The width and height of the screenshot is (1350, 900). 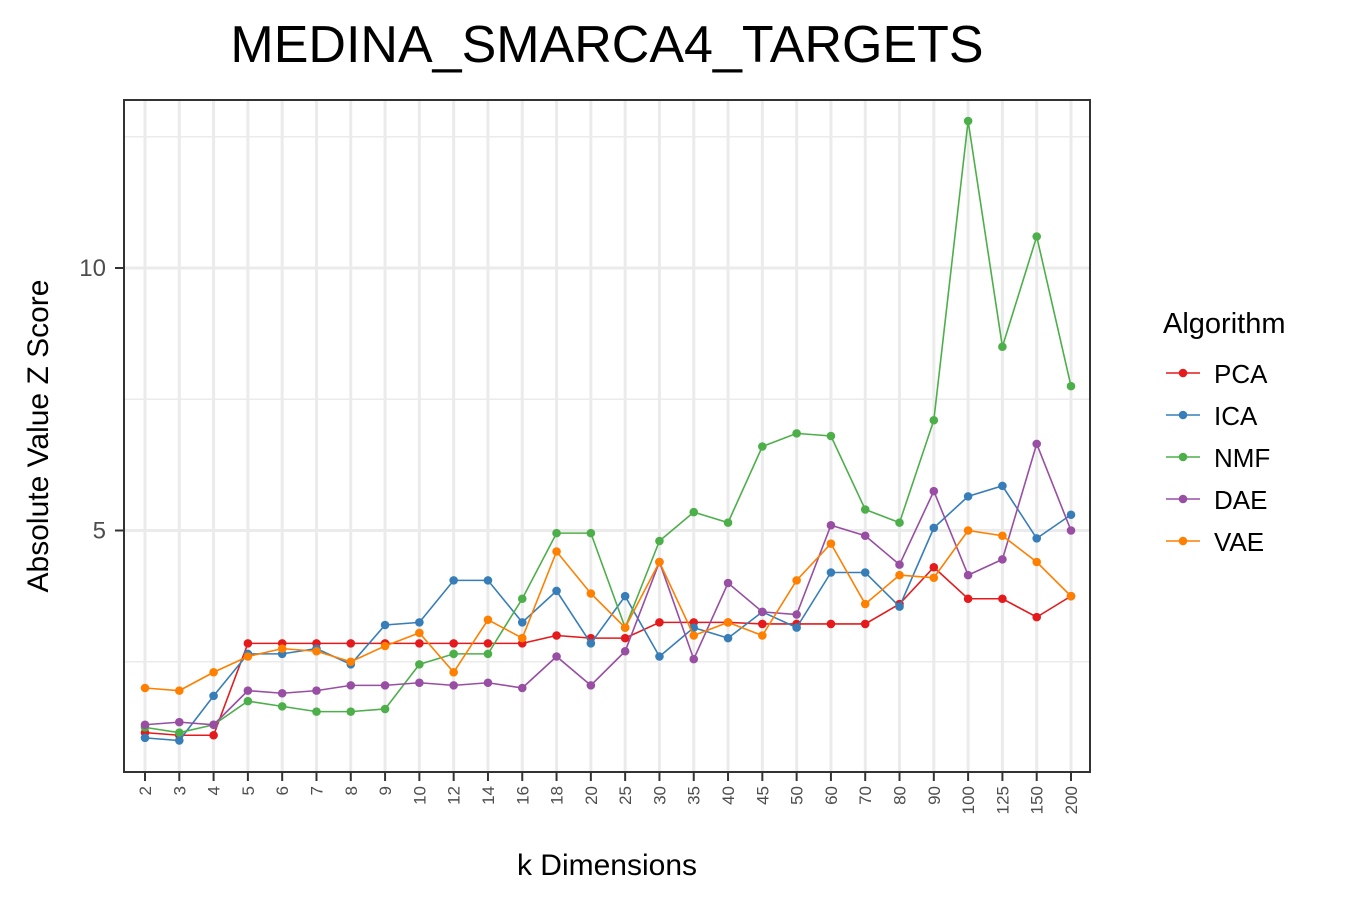 I want to click on legend: Algorithm PCA ICA NMF DAE VAE, so click(x=1224, y=432).